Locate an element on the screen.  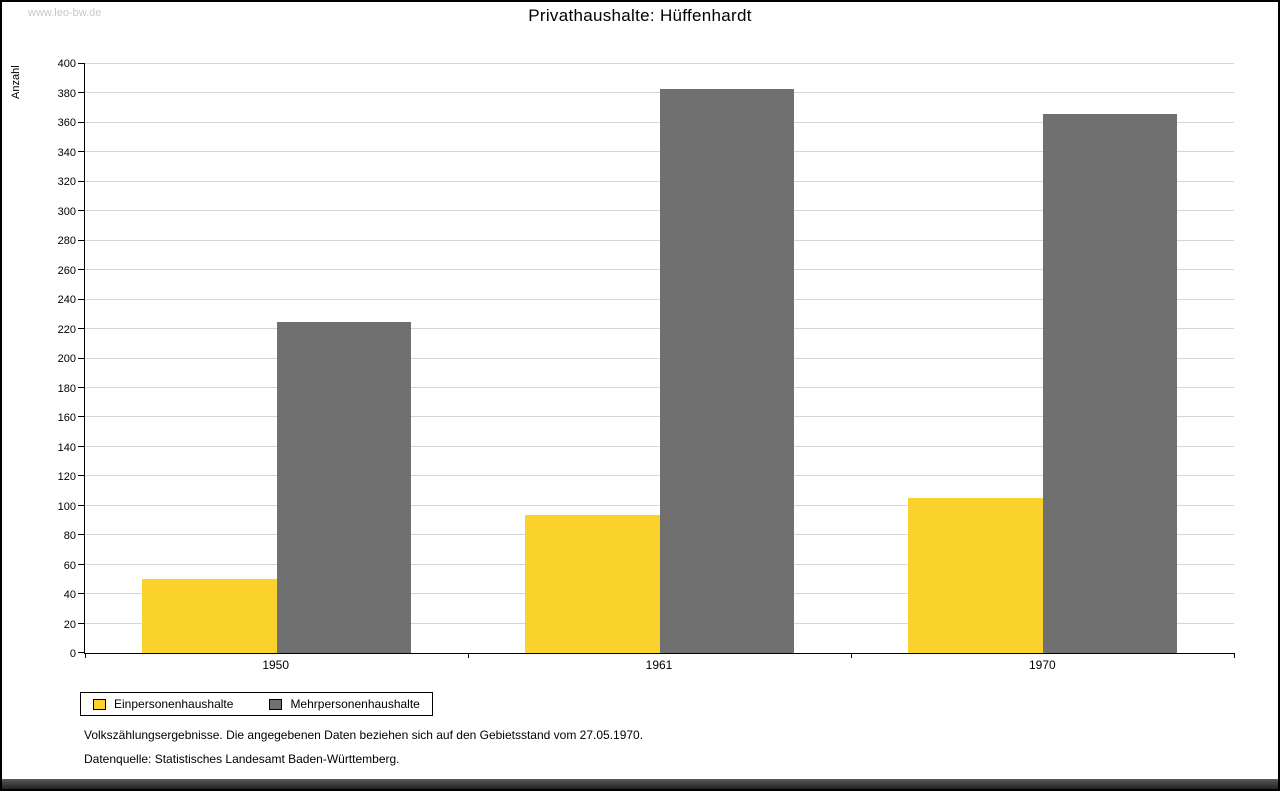
y-tick-label: 20 is located at coordinates (69, 624).